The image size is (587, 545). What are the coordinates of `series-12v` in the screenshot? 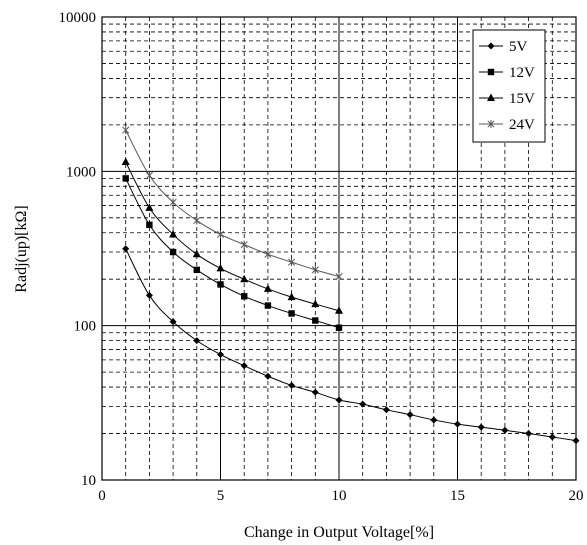 It's located at (232, 253).